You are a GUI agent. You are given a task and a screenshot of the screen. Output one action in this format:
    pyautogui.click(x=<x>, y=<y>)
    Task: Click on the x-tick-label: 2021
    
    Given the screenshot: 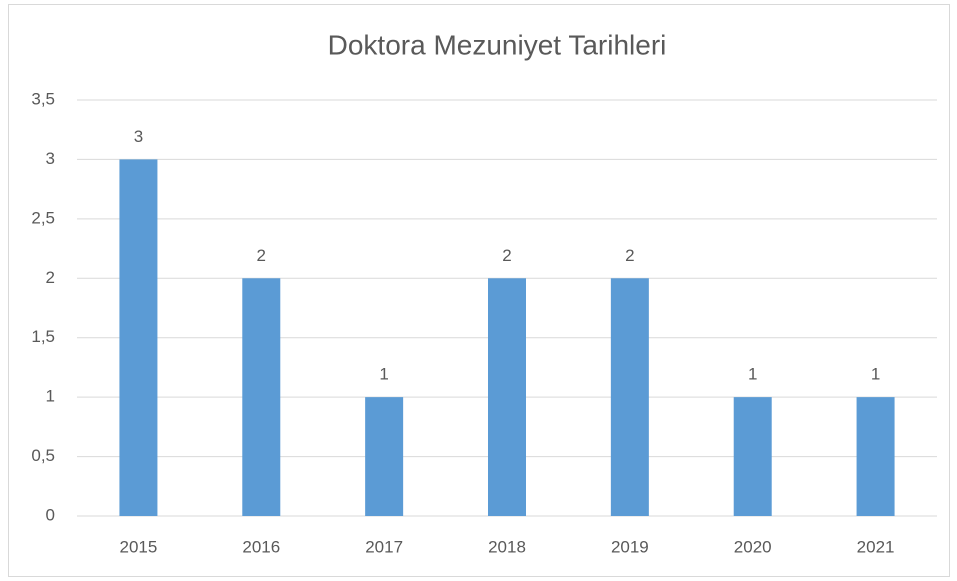 What is the action you would take?
    pyautogui.click(x=876, y=546)
    